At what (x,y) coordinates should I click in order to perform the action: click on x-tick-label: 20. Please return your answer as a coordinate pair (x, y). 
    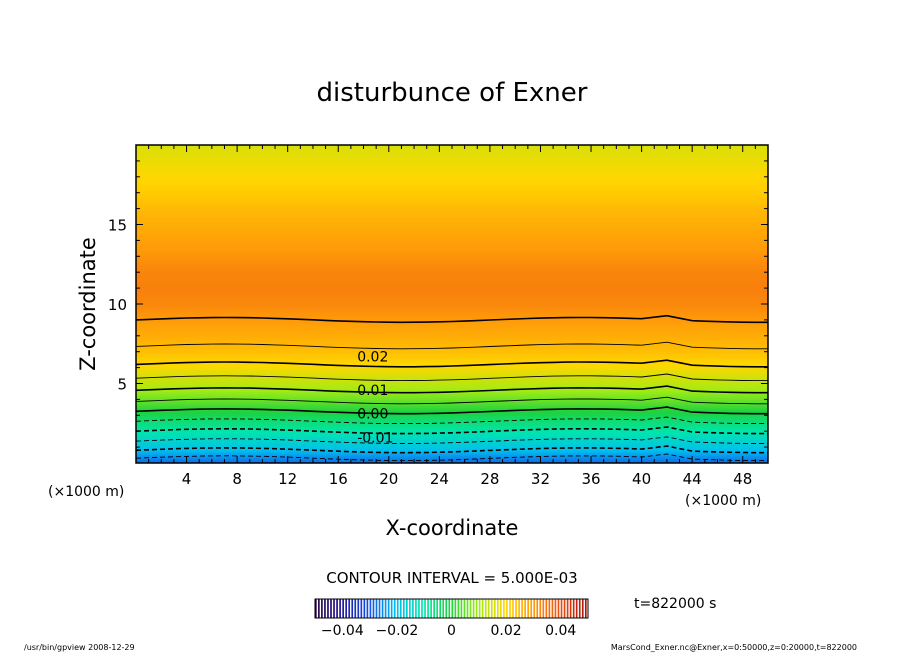
    Looking at the image, I should click on (388, 479).